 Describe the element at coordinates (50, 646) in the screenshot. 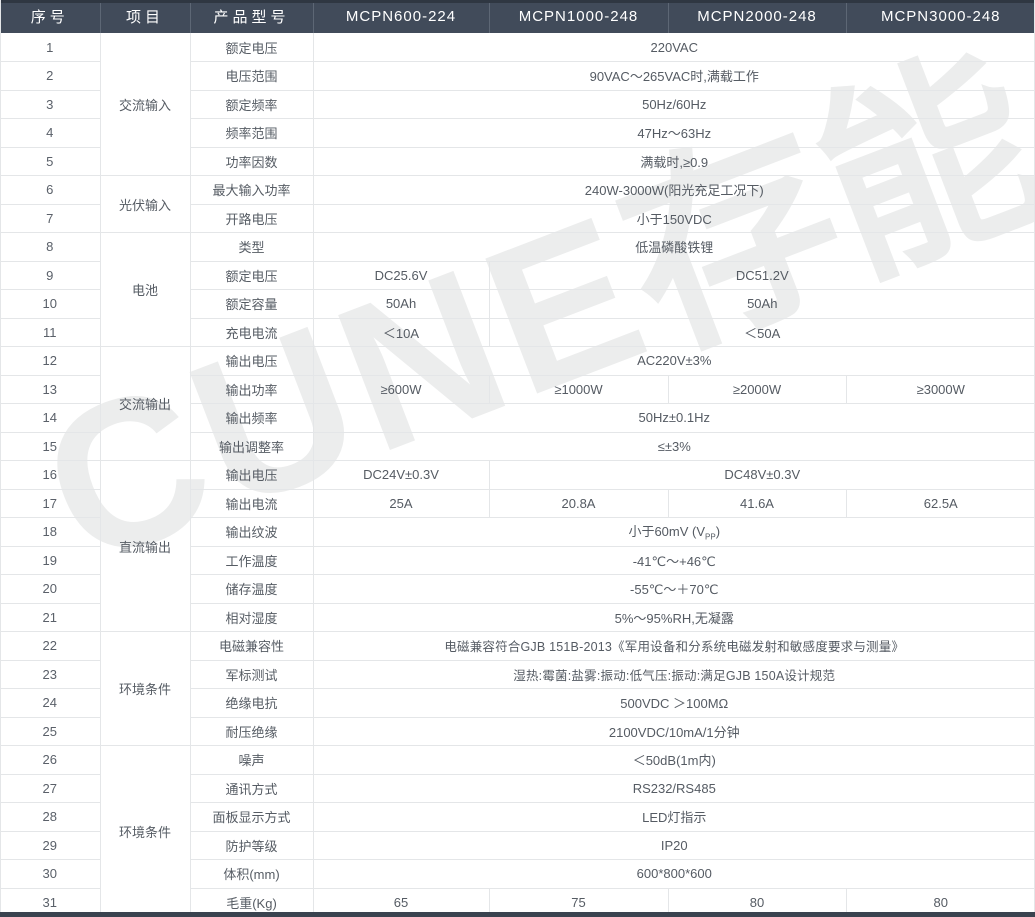

I see `row-index-cell: 22` at that location.